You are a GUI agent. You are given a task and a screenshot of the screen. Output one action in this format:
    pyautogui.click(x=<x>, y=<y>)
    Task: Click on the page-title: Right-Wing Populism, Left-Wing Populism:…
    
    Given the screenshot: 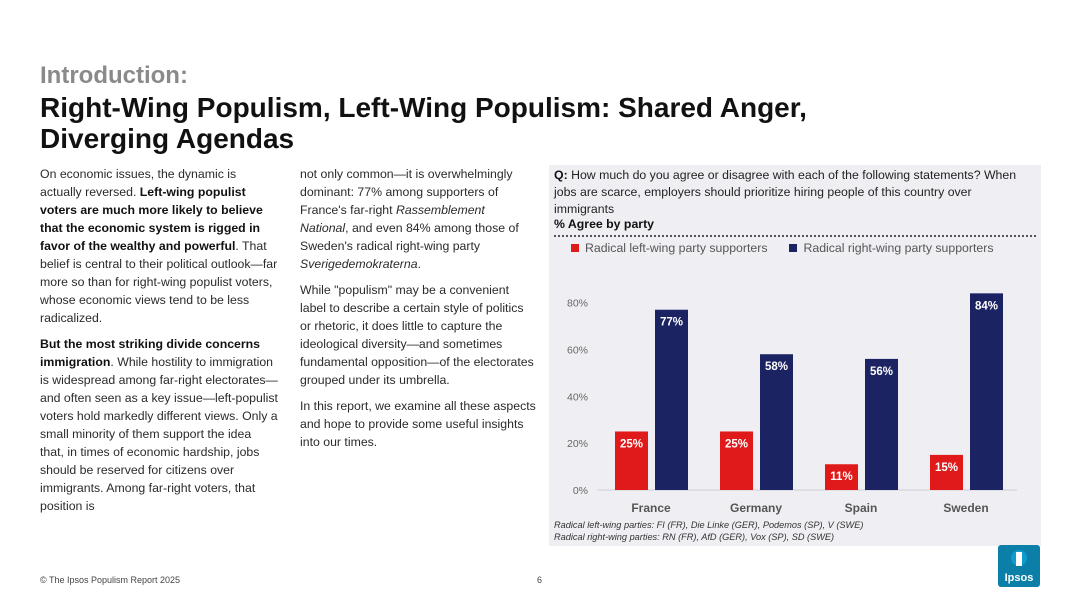 What is the action you would take?
    pyautogui.click(x=423, y=123)
    